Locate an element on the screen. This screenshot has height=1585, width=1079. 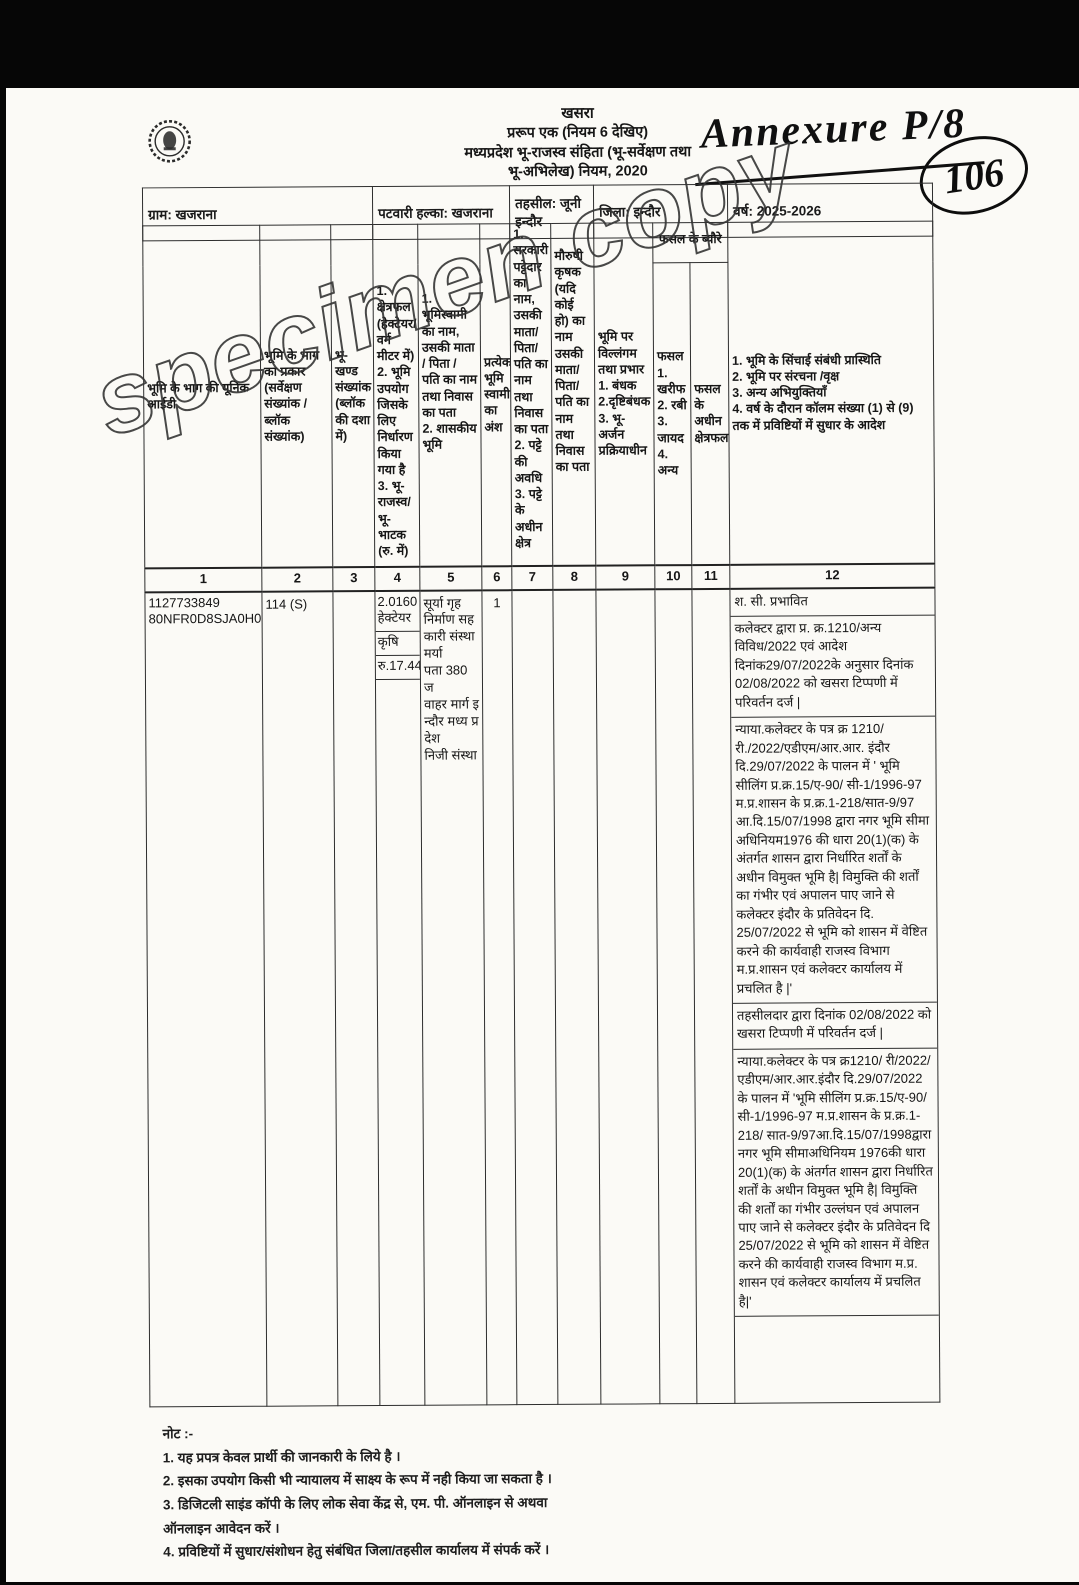
col-number: 10 is located at coordinates (673, 576).